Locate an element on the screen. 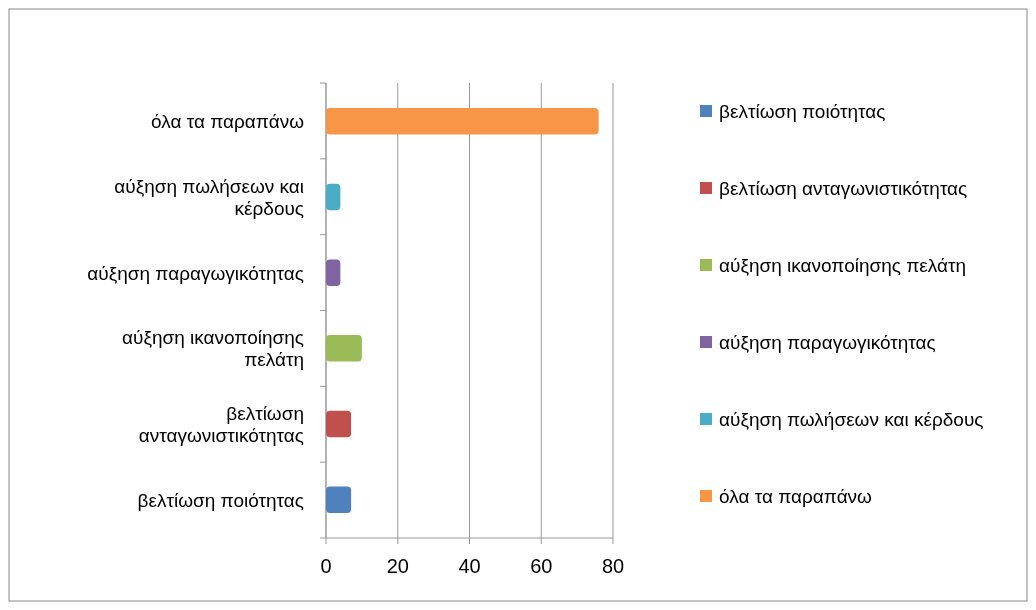  legend-label: βελτίωση ποιότητας is located at coordinates (802, 111).